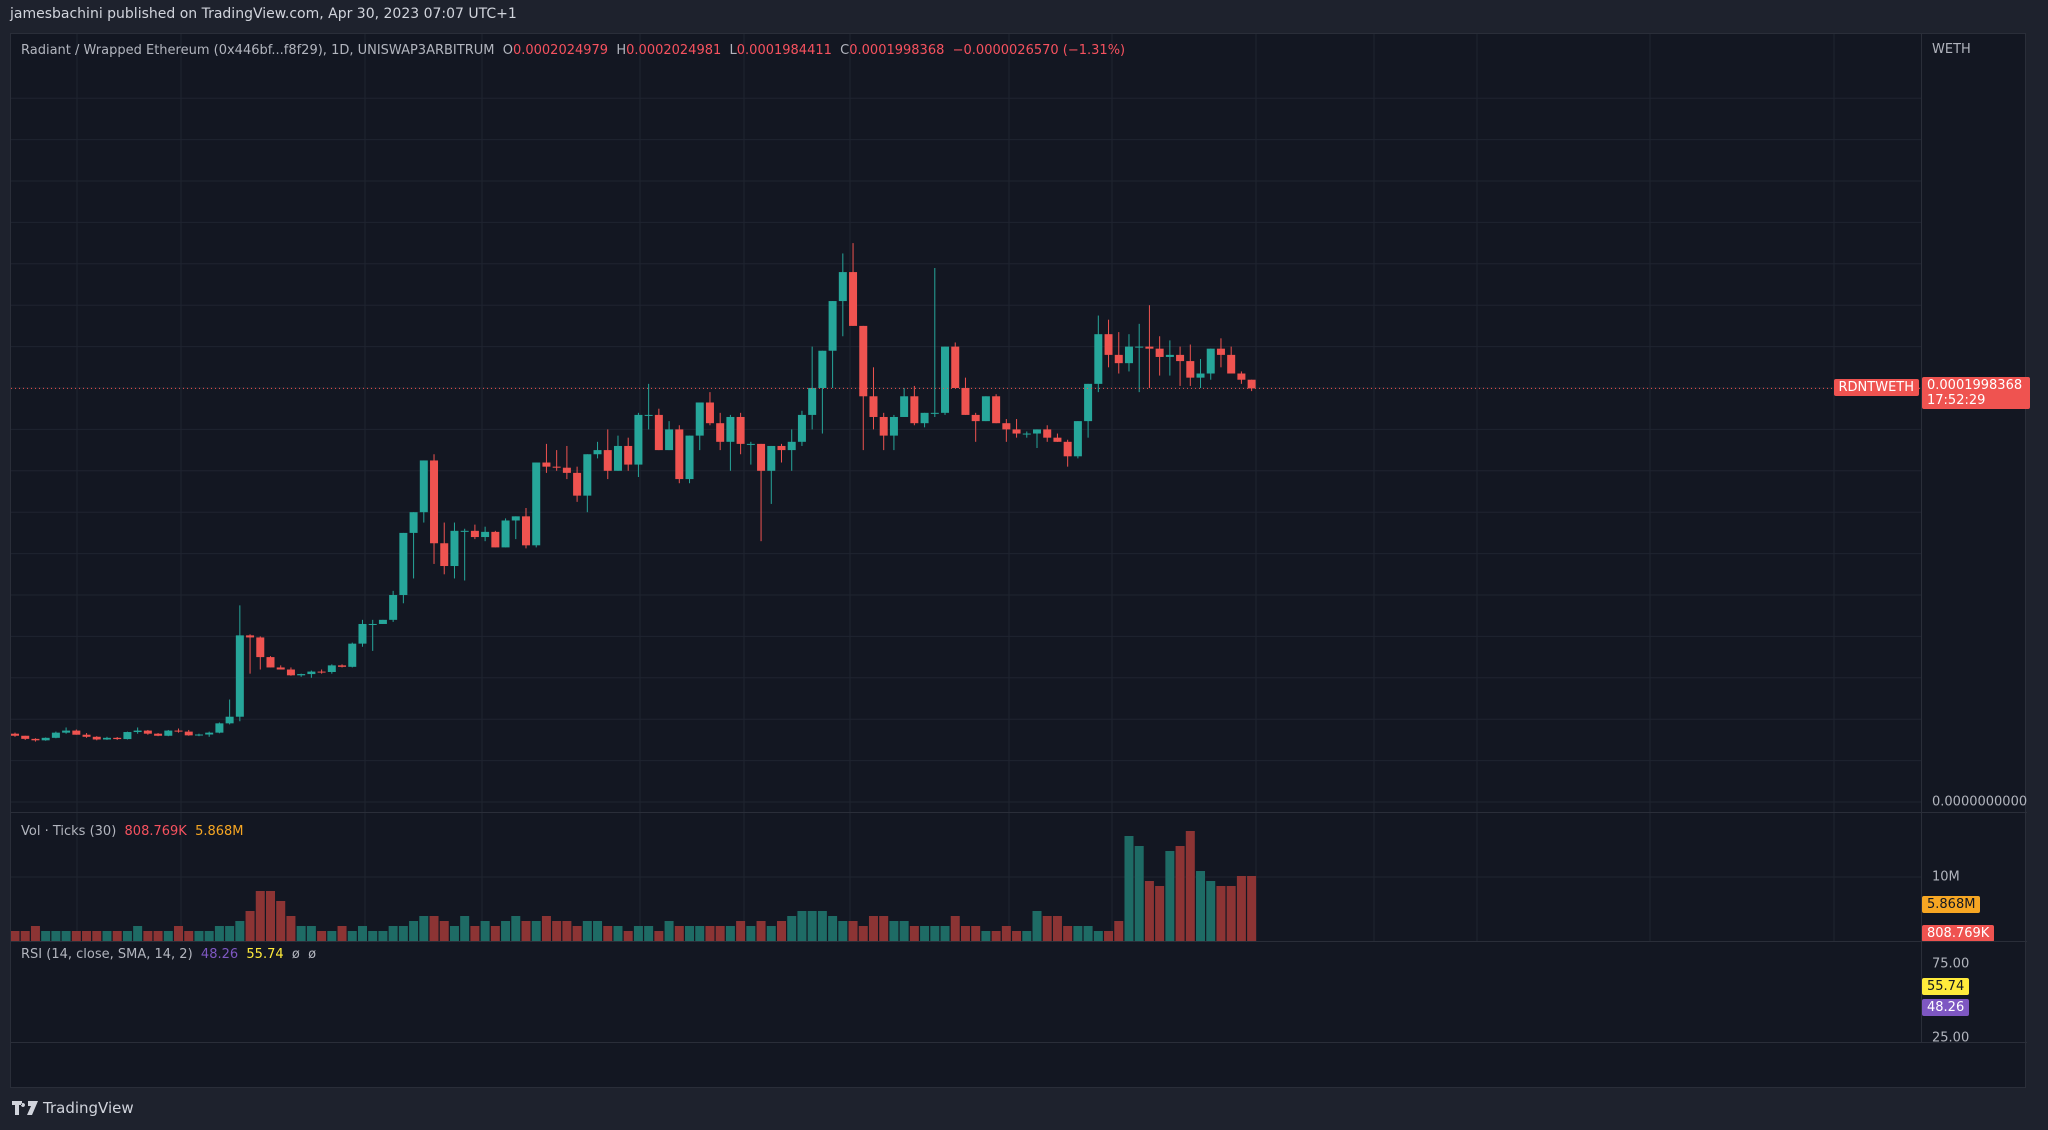 The image size is (2048, 1130). I want to click on rsi-ma-badge: 55.74, so click(1946, 986).